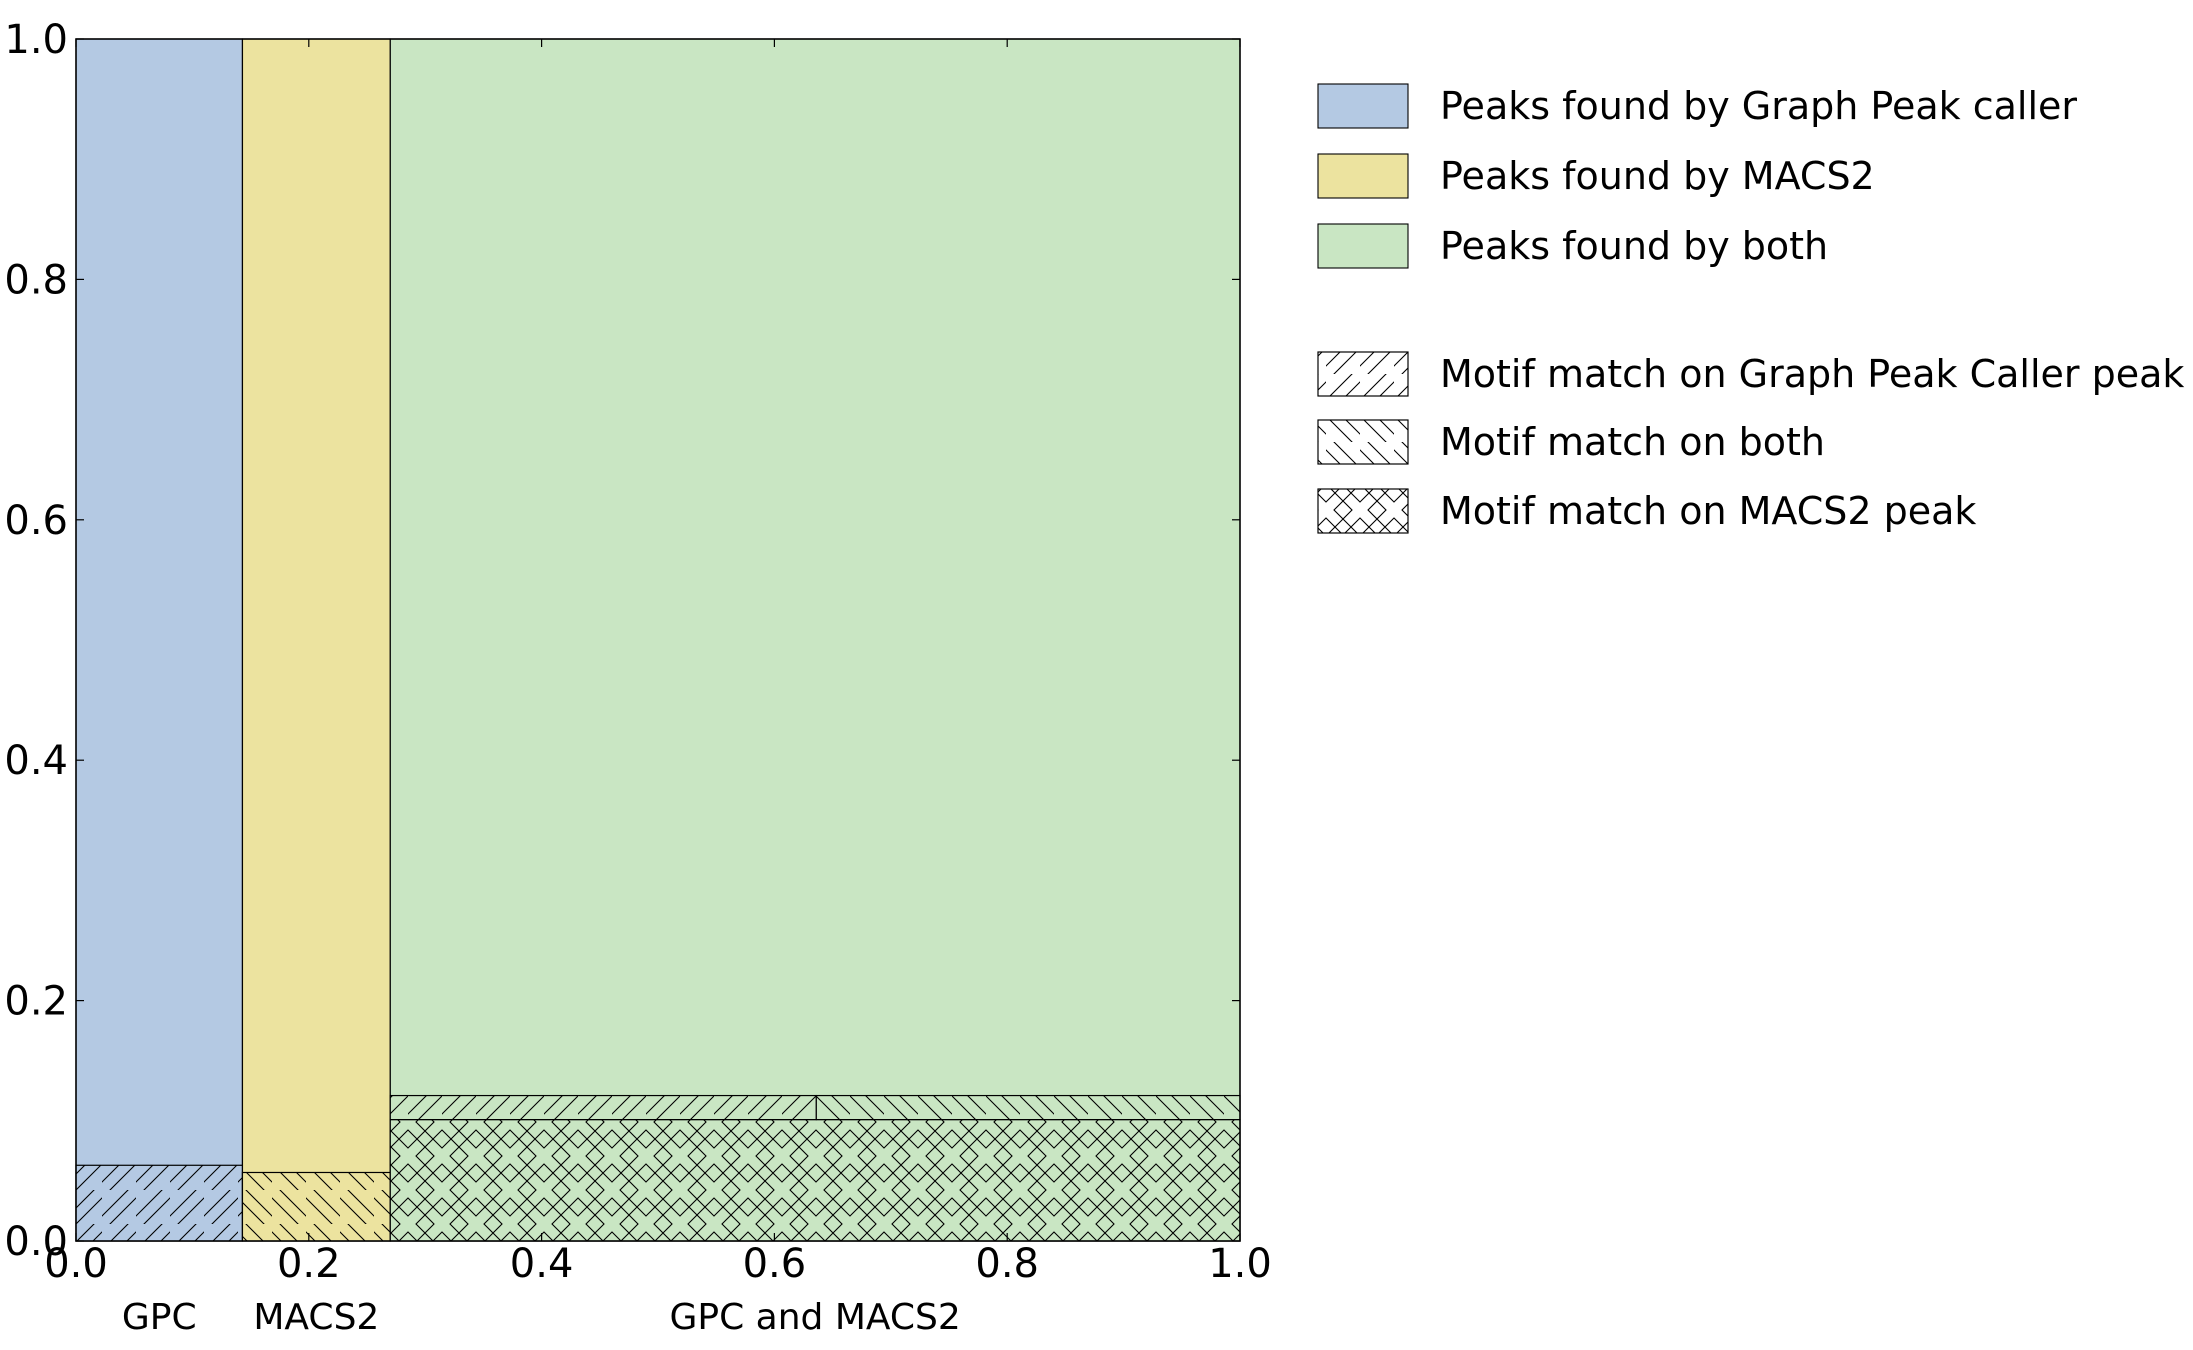  What do you see at coordinates (36, 521) in the screenshot?
I see `y-tick-label-3: 0.6` at bounding box center [36, 521].